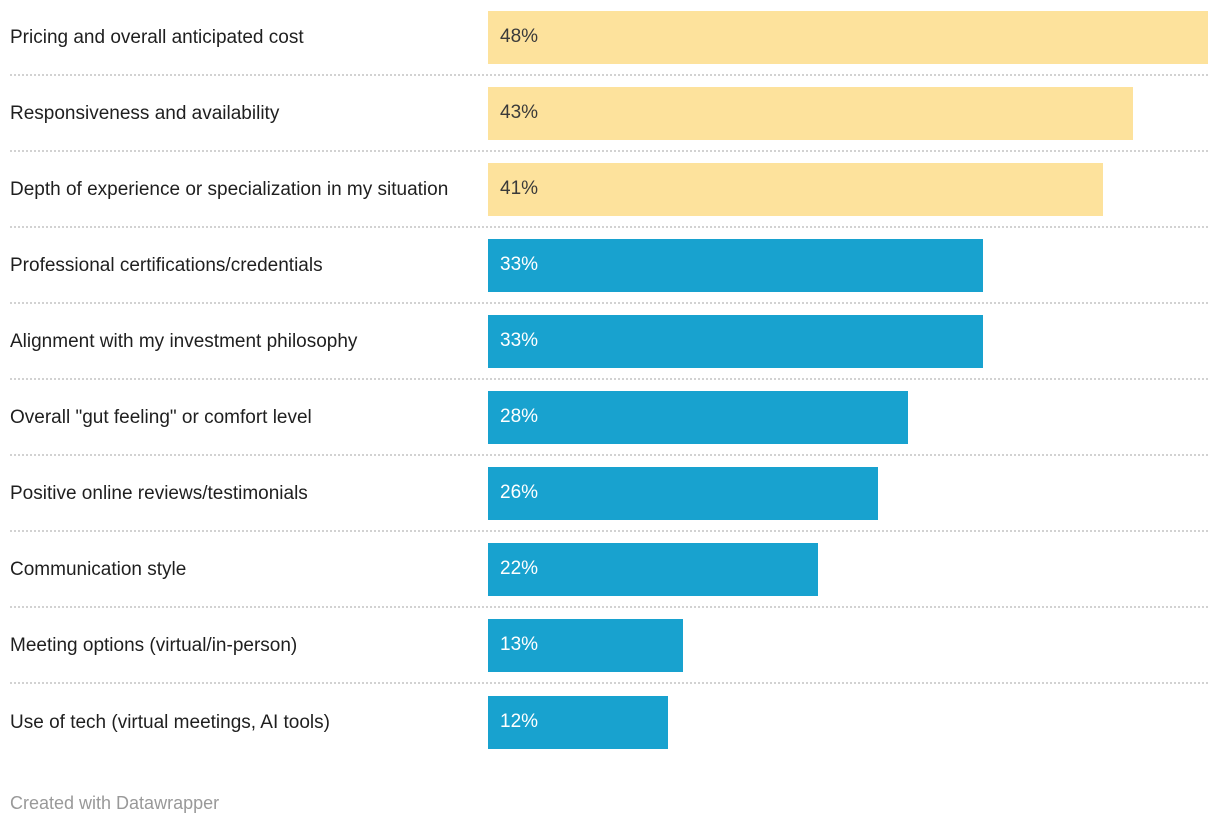 The height and width of the screenshot is (828, 1220). I want to click on bar-track: 13%, so click(848, 645).